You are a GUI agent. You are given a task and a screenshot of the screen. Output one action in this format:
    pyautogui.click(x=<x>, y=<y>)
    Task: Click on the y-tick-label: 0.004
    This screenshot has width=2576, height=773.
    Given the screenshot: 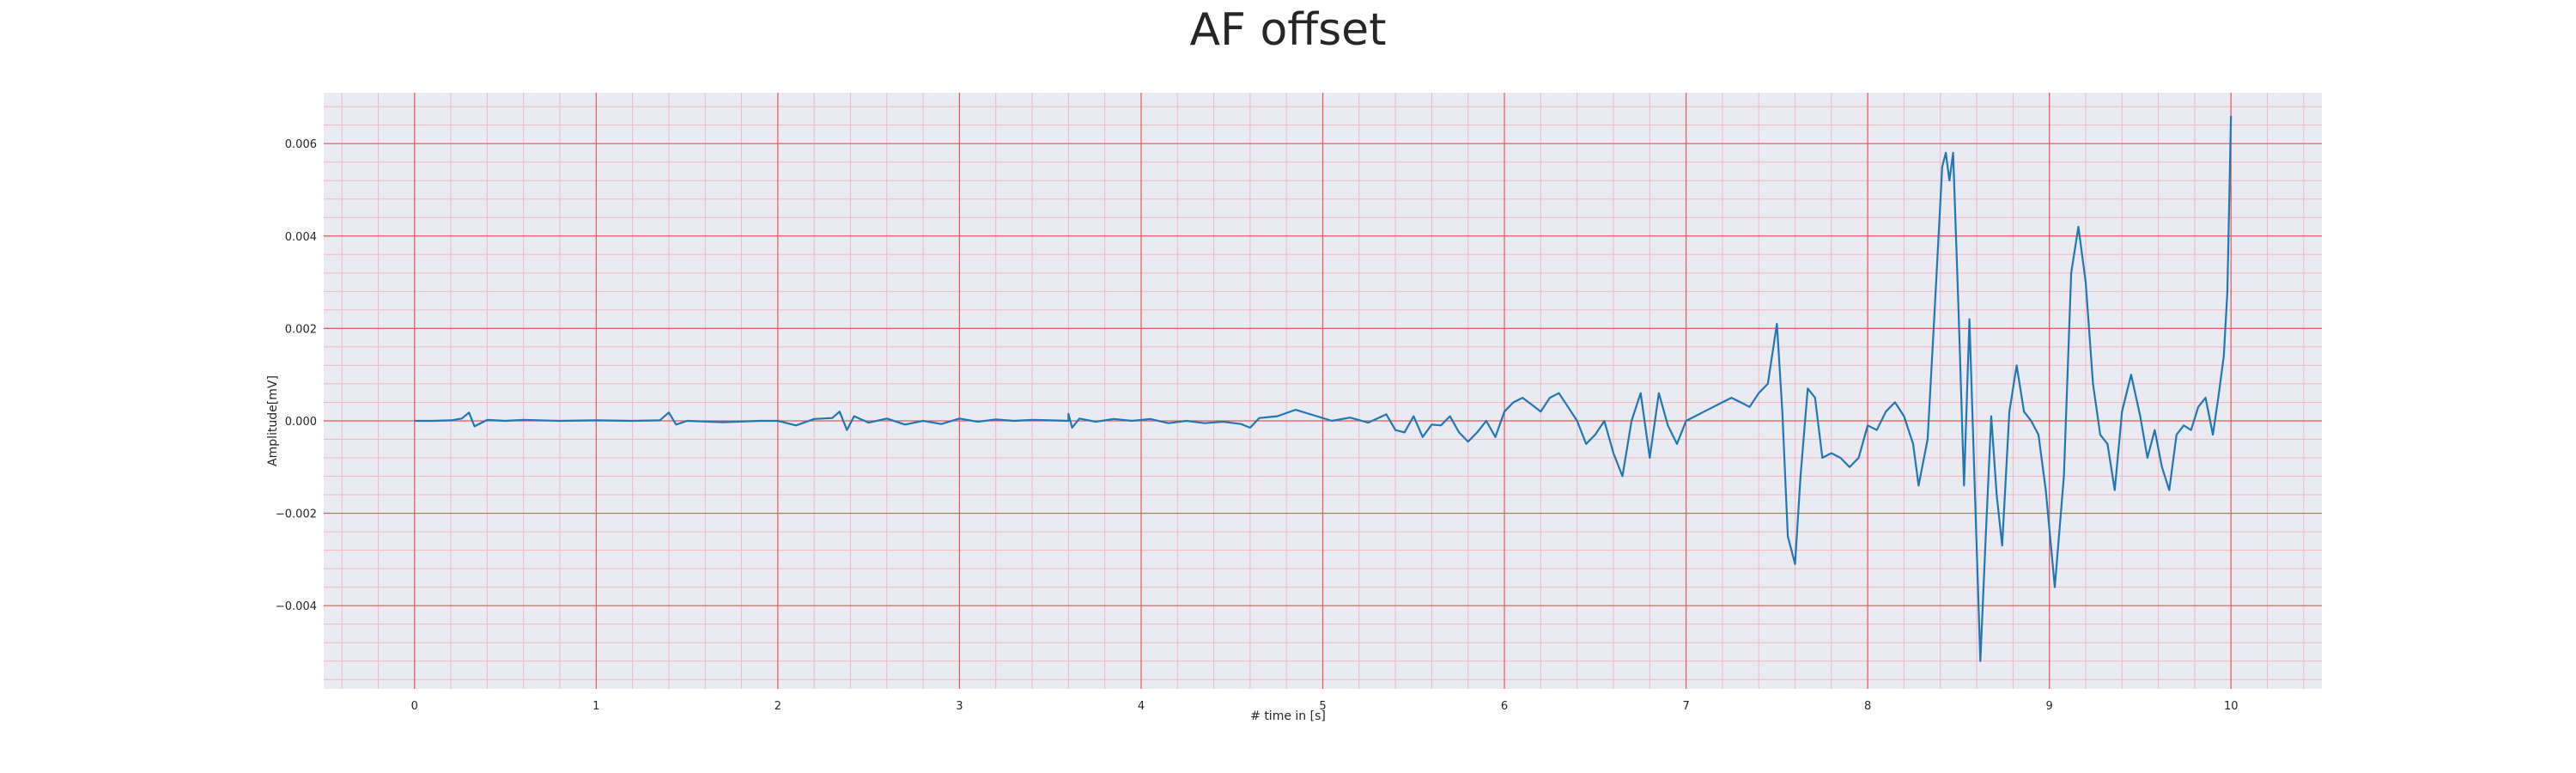 What is the action you would take?
    pyautogui.click(x=301, y=238)
    